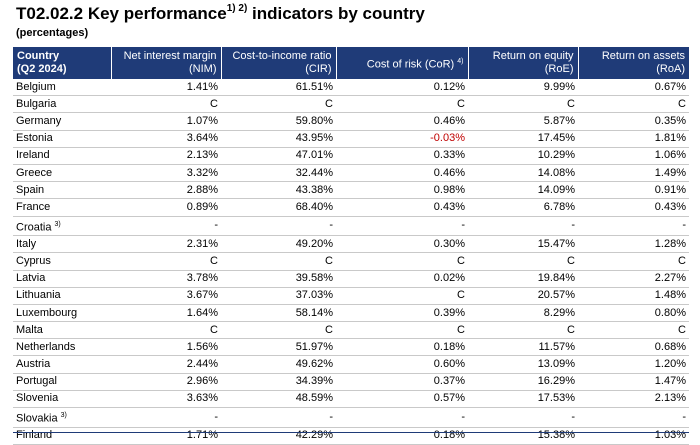 This screenshot has height=445, width=700. What do you see at coordinates (202, 398) in the screenshot?
I see `cell-nim: 3.63%` at bounding box center [202, 398].